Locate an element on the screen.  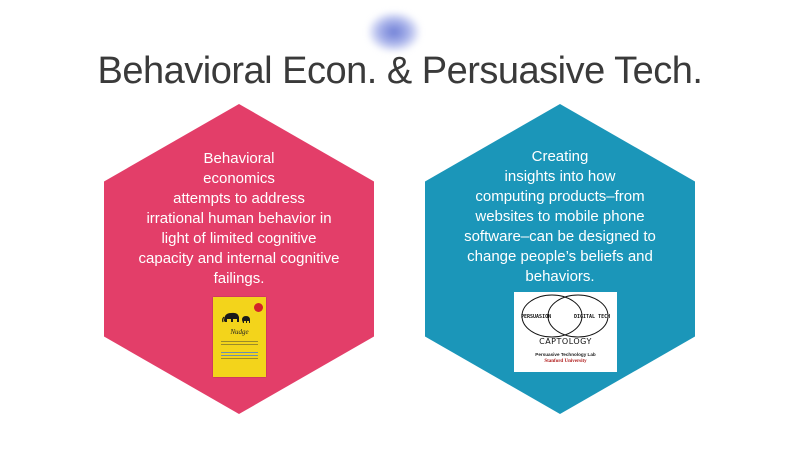
book-badge-icon is located at coordinates (258, 307).